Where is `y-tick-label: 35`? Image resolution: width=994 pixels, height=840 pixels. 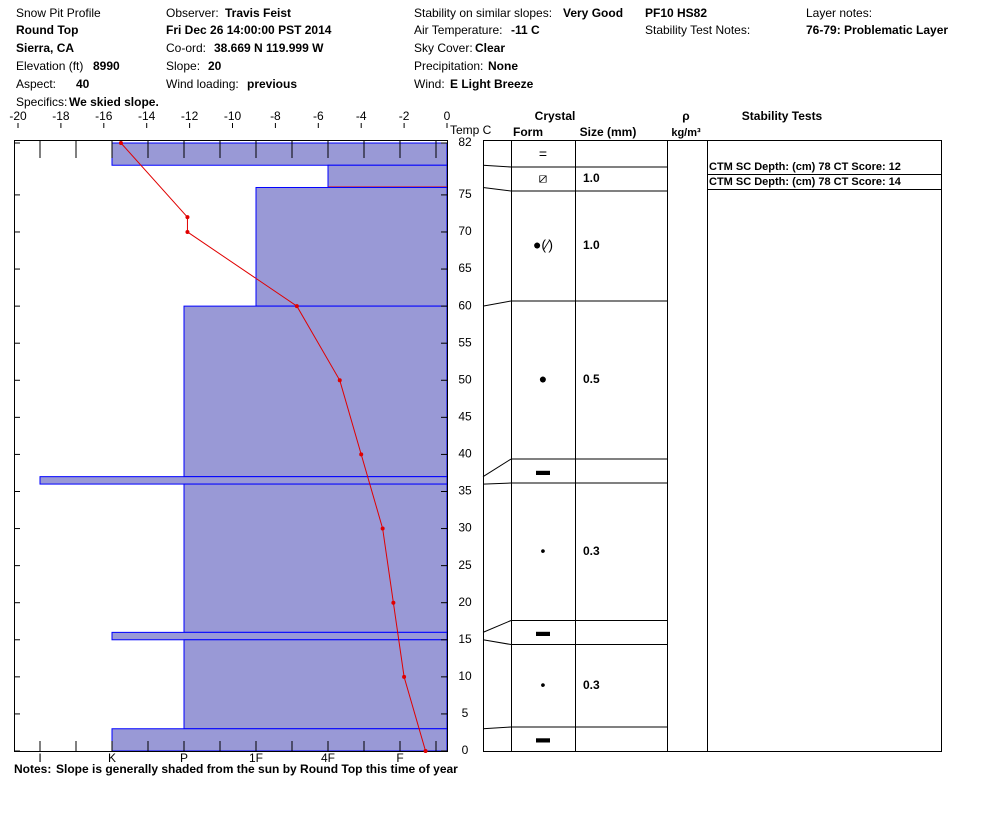 y-tick-label: 35 is located at coordinates (465, 491).